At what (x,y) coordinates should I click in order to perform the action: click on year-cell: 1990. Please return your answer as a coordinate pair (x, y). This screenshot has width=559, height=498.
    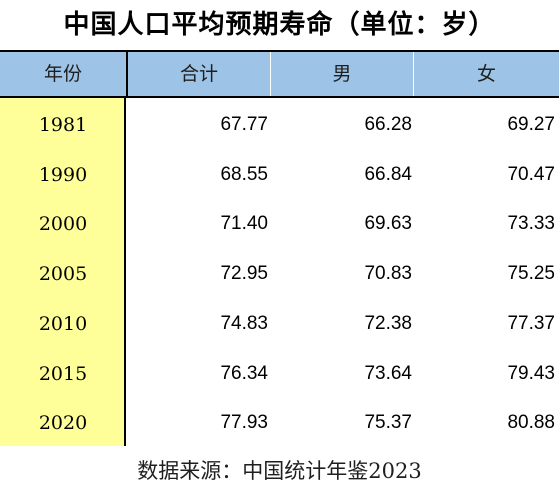
    Looking at the image, I should click on (63, 174).